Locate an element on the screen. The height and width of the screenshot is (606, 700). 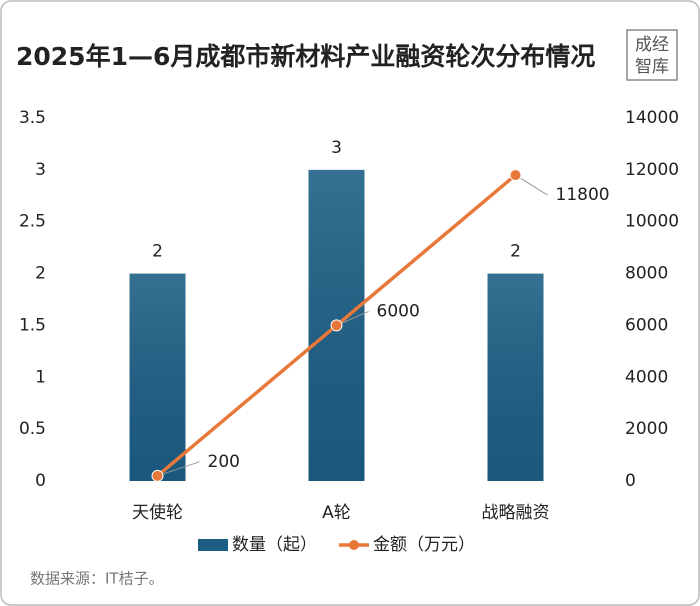
y-tick-label: 1 is located at coordinates (40, 377).